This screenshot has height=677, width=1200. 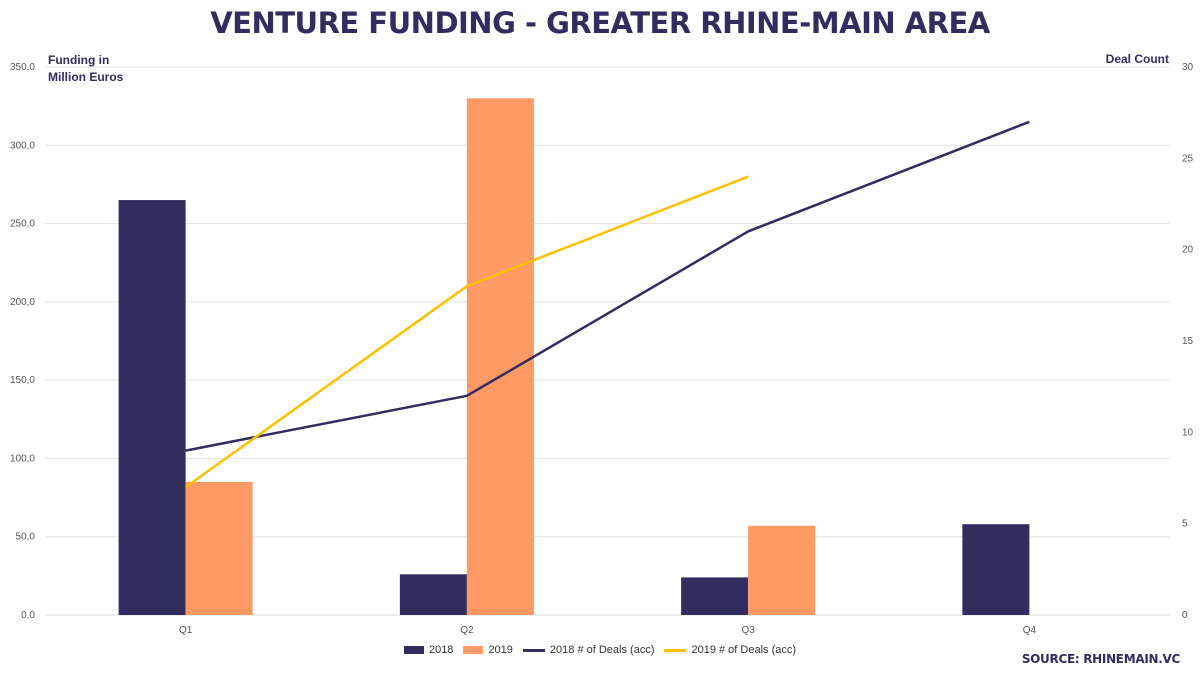 What do you see at coordinates (219, 548) in the screenshot?
I see `bar-2019-Q1` at bounding box center [219, 548].